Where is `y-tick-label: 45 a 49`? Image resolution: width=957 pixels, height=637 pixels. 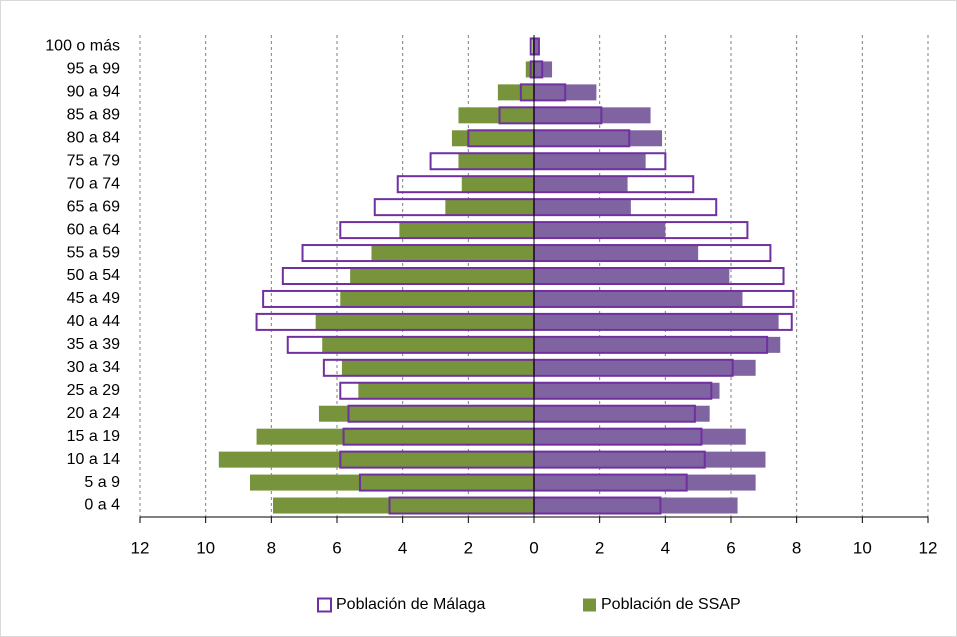 y-tick-label: 45 a 49 is located at coordinates (93, 298).